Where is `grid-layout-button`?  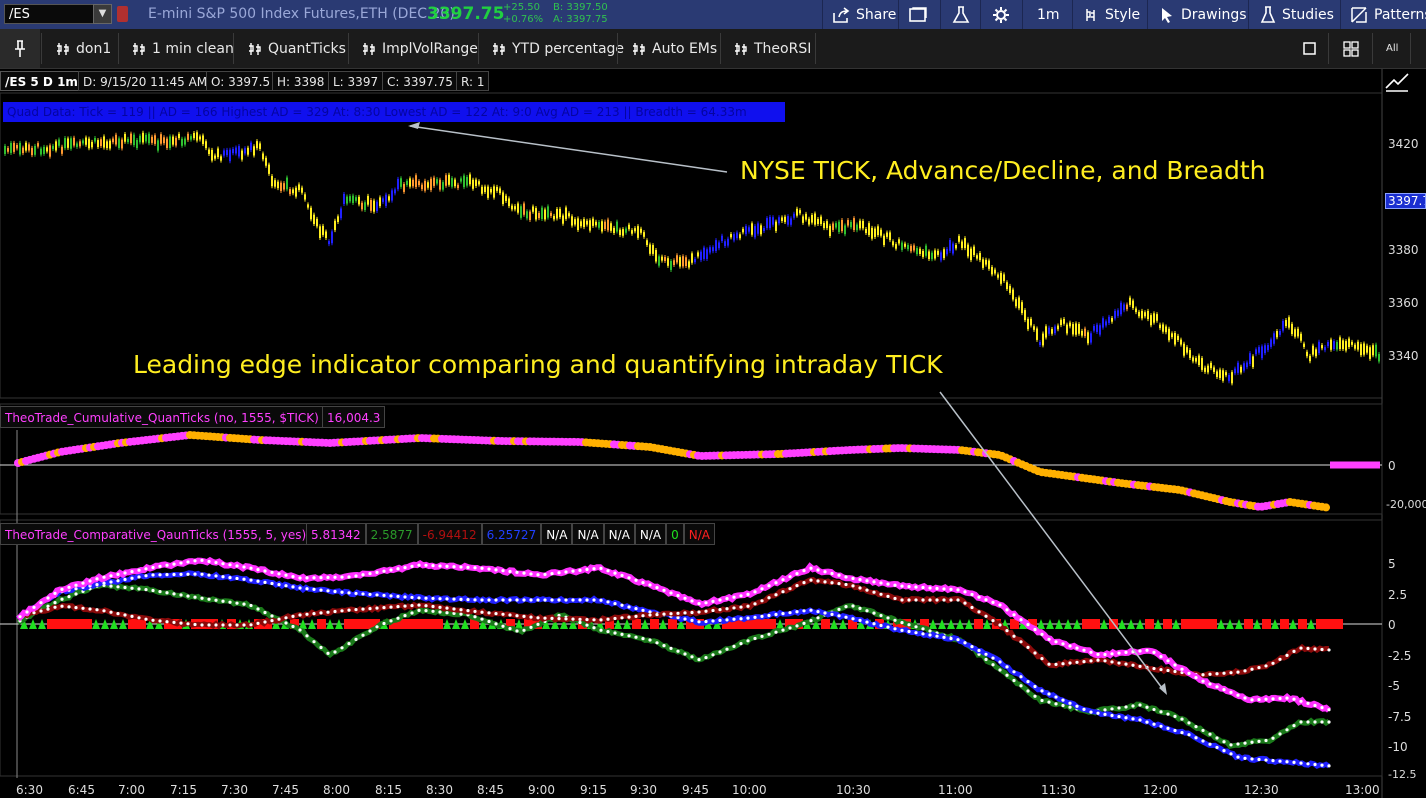 grid-layout-button is located at coordinates (1354, 48).